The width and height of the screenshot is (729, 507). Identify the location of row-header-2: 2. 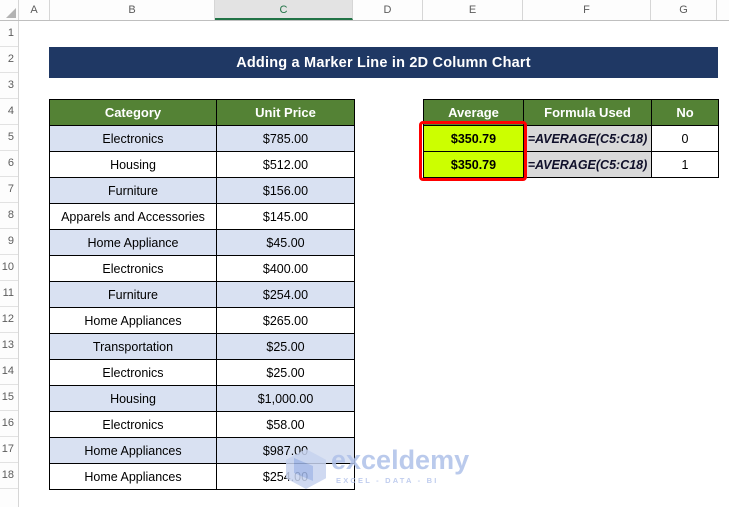
(9, 60).